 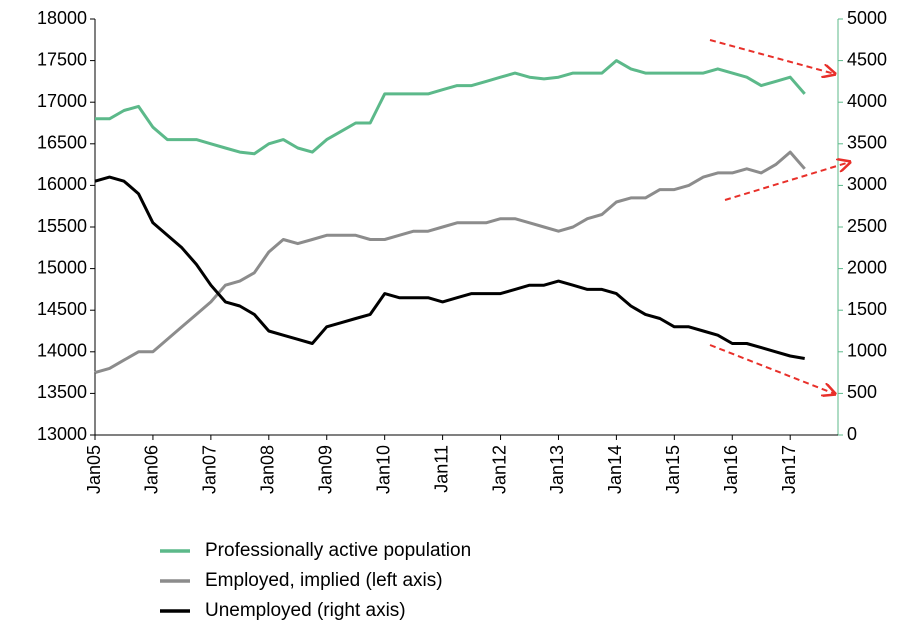 I want to click on legend-label: Employed, implied (left axis), so click(x=324, y=580).